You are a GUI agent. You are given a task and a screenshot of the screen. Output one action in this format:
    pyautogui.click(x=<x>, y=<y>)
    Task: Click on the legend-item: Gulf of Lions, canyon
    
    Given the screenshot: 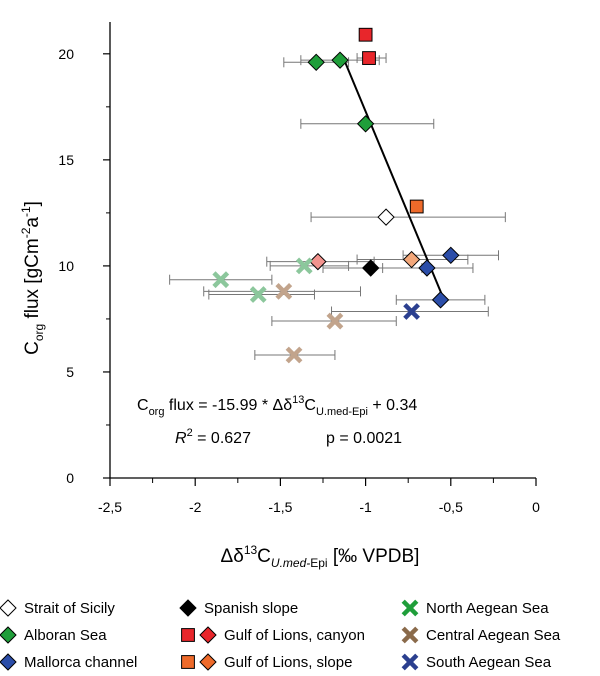 What is the action you would take?
    pyautogui.click(x=271, y=635)
    